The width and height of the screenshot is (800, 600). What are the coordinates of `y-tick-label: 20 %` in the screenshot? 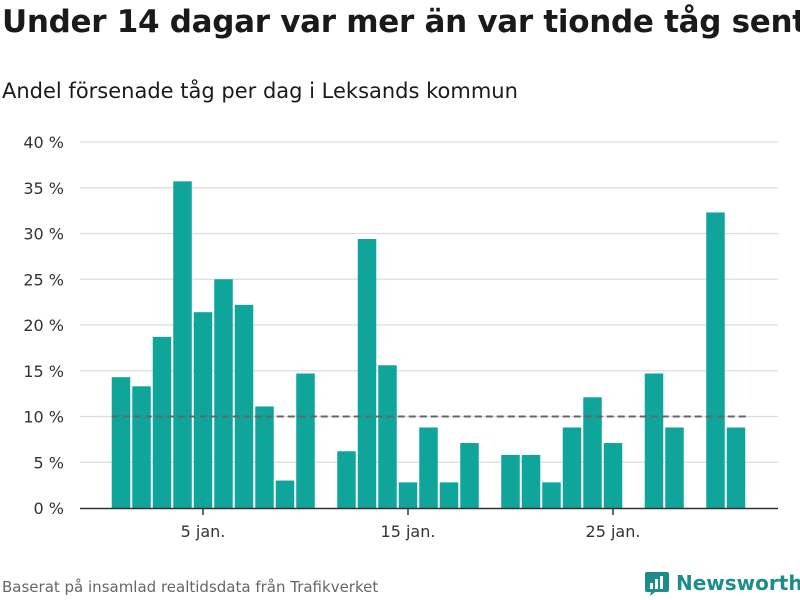 It's located at (43, 325).